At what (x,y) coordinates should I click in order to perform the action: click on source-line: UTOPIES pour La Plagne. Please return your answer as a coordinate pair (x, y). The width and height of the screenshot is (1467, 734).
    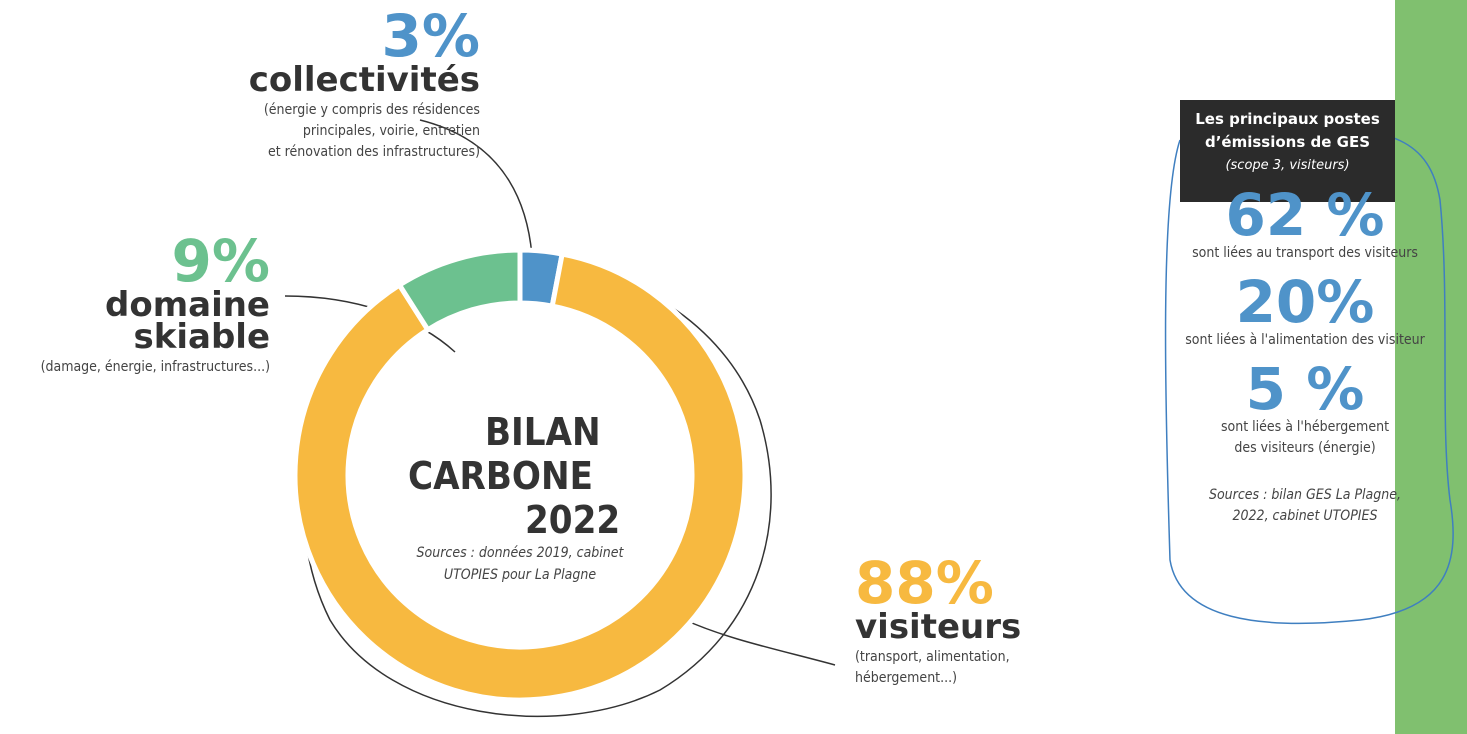
    Looking at the image, I should click on (520, 575).